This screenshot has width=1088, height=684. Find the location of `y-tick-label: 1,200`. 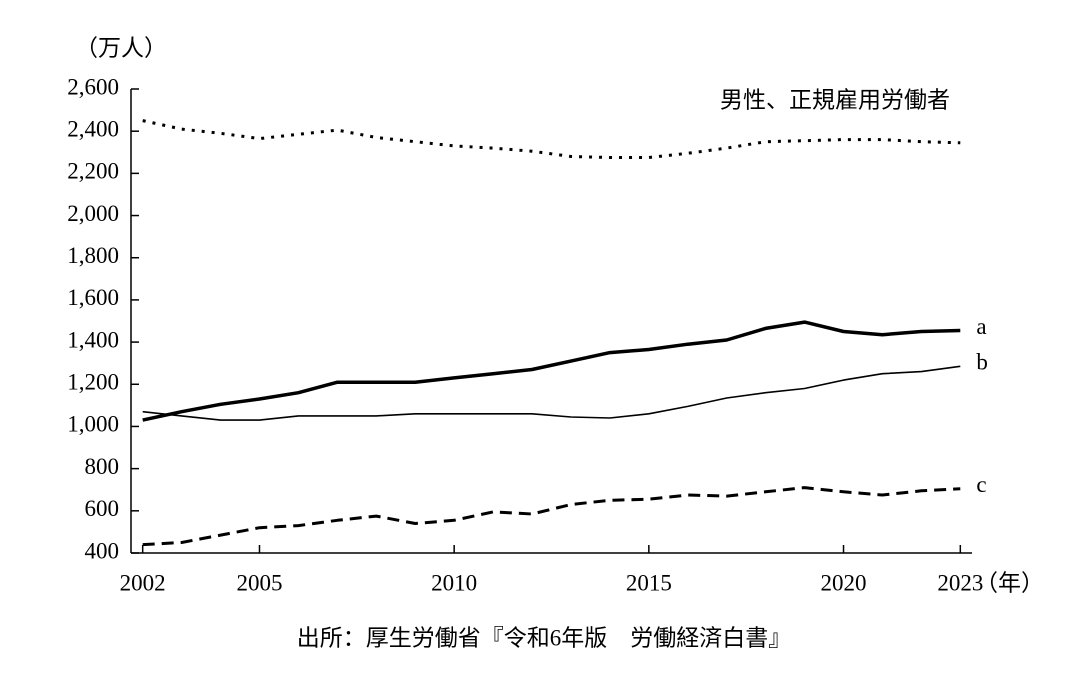

y-tick-label: 1,200 is located at coordinates (93, 382).